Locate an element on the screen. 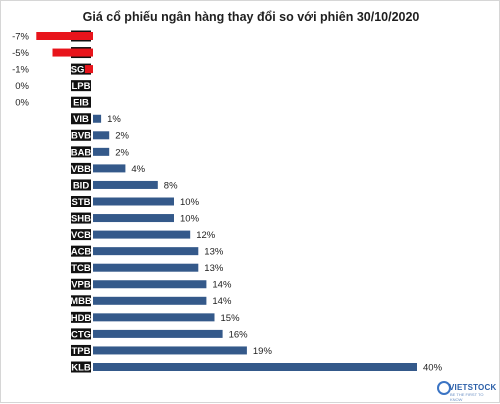 The image size is (500, 404). value-label: 1% is located at coordinates (114, 119).